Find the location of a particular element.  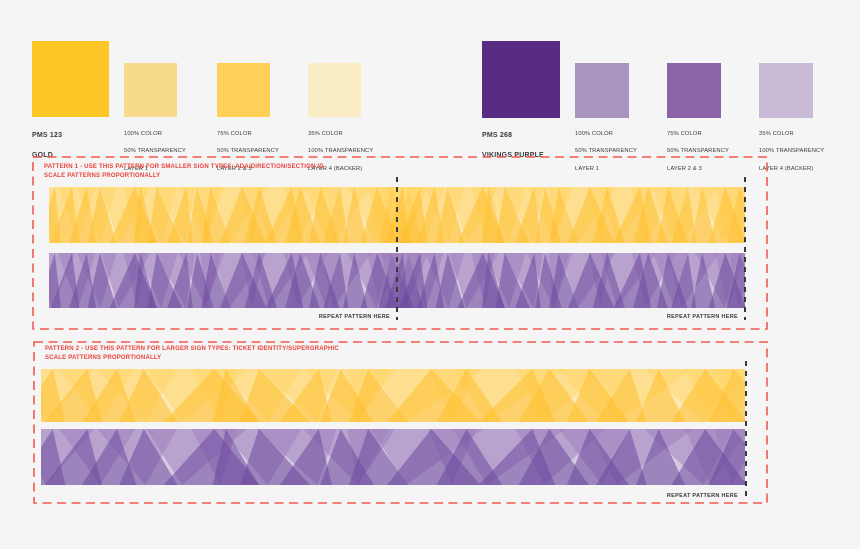

pattern-1-subtitle: SCALE PATTERNS PROPORTIONALLY is located at coordinates (102, 176).